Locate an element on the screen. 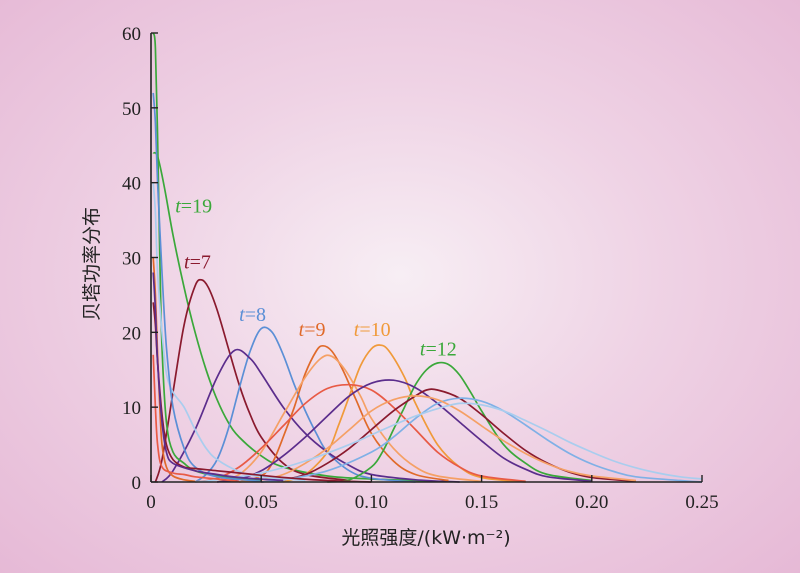  y-ticks: 0 10 20 30 40 50 60 is located at coordinates (140, 259).